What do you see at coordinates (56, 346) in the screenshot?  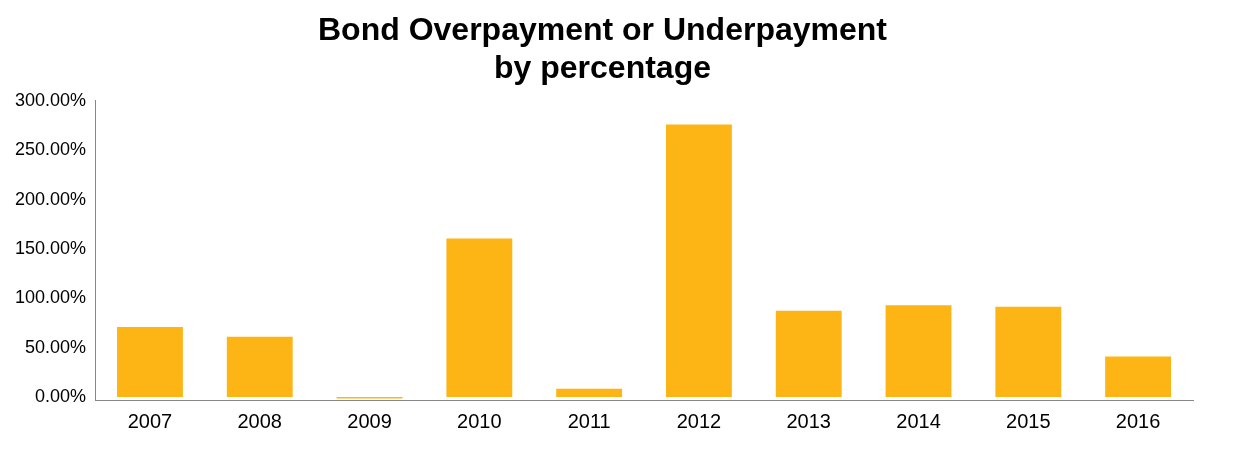 I see `y-tick-label: 50.00%` at bounding box center [56, 346].